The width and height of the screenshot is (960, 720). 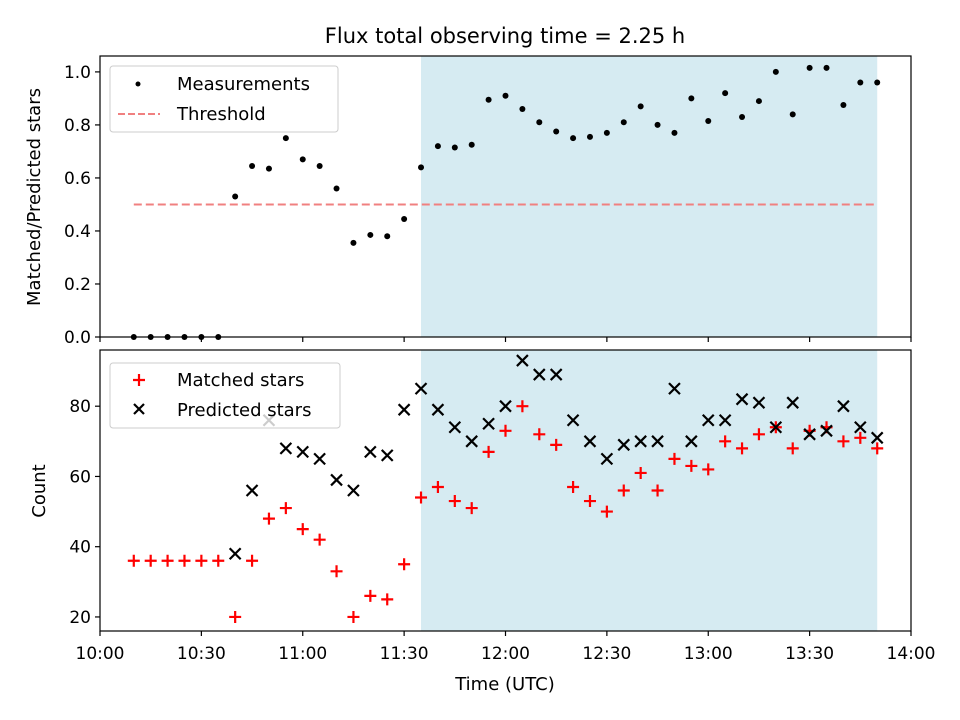 What do you see at coordinates (39, 490) in the screenshot?
I see `count-y-axis-label: Count` at bounding box center [39, 490].